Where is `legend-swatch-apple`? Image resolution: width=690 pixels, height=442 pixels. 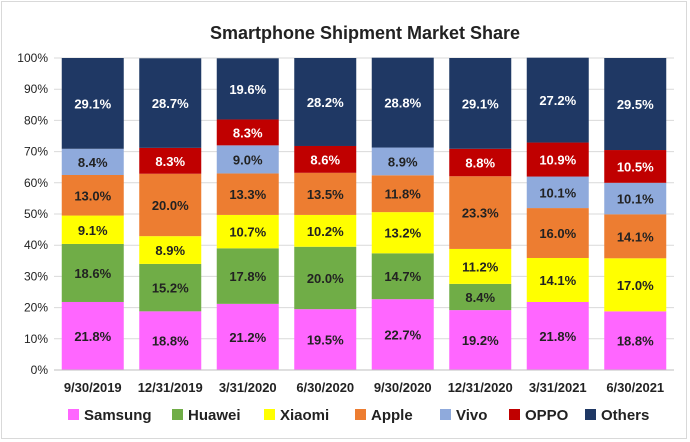 legend-swatch-apple is located at coordinates (360, 414).